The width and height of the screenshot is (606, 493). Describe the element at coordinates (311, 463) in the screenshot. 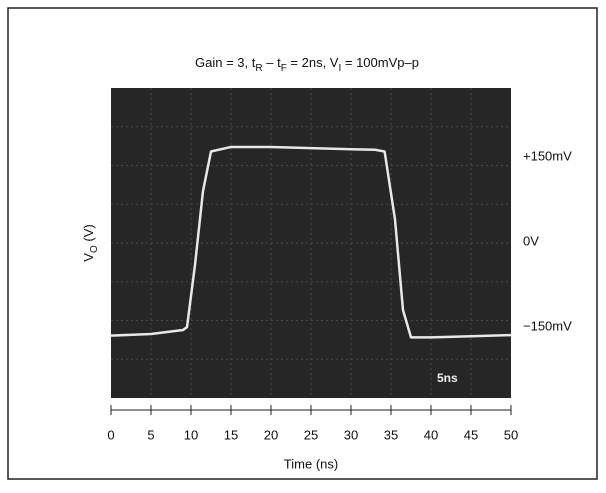

I see `x-axis-label: Time (ns)` at that location.